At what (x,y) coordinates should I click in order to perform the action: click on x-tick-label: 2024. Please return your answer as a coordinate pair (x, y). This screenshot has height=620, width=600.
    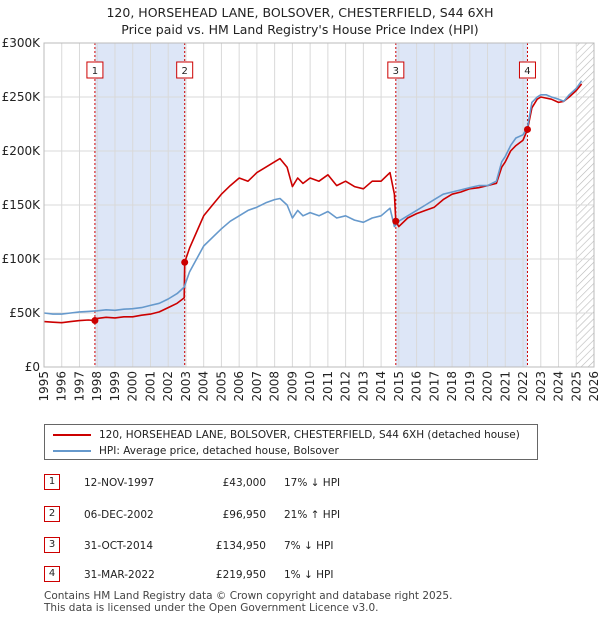
    Looking at the image, I should click on (559, 386).